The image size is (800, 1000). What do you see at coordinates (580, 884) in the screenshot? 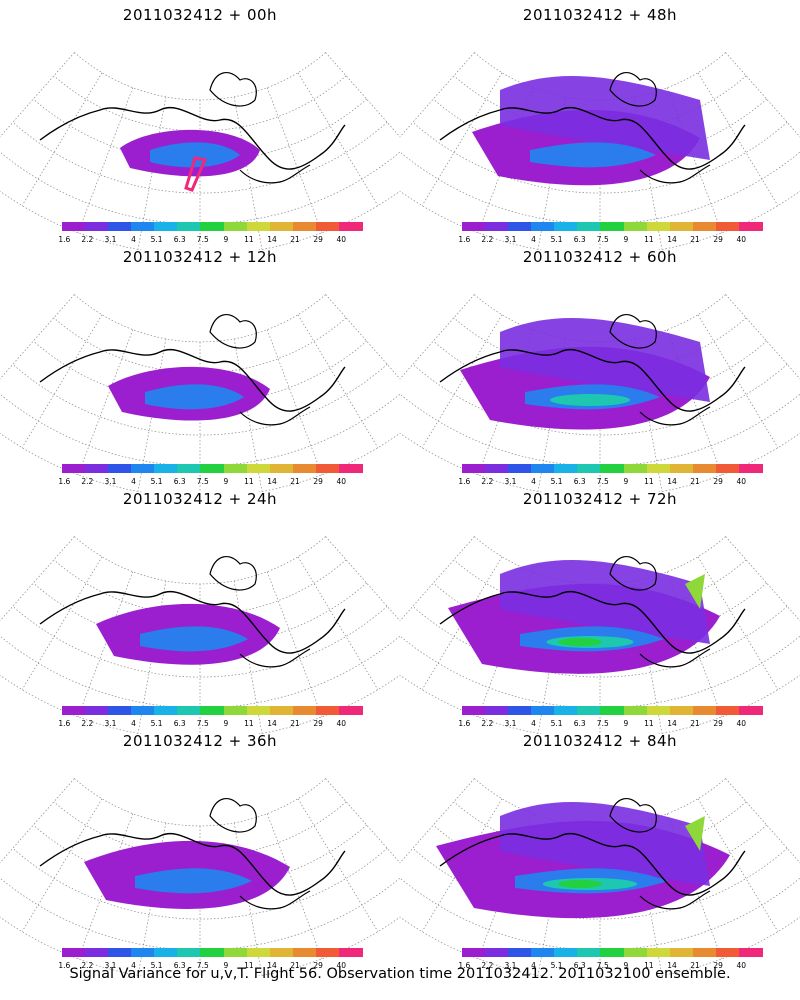
I see `variance-region-peak` at bounding box center [580, 884].